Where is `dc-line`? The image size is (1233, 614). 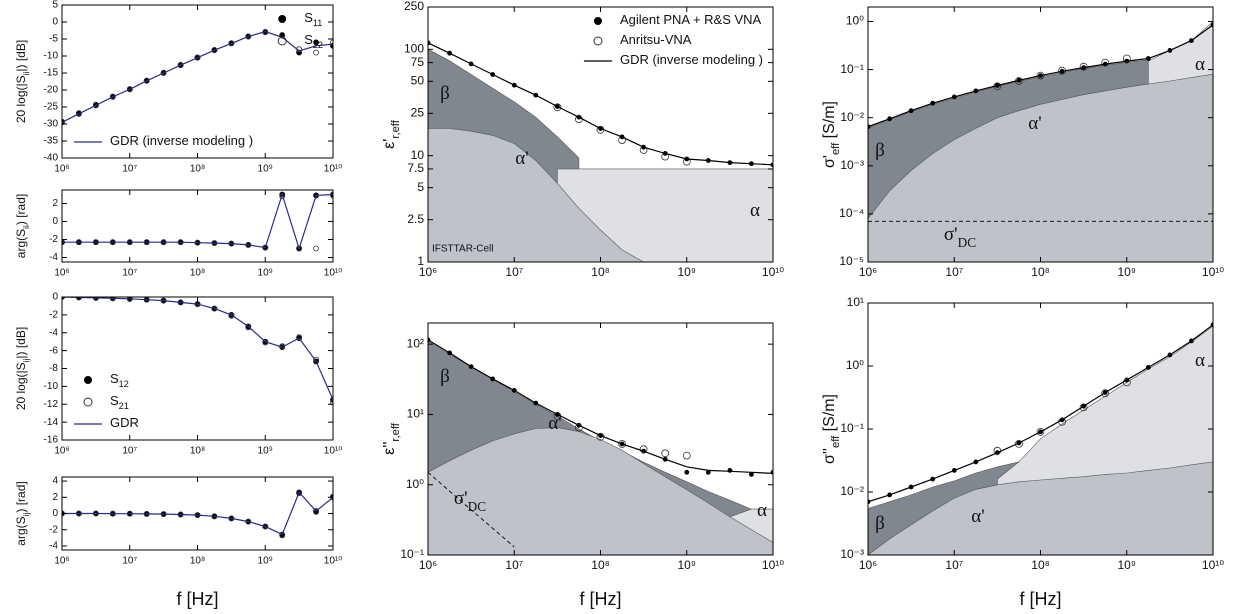 dc-line is located at coordinates (471, 509).